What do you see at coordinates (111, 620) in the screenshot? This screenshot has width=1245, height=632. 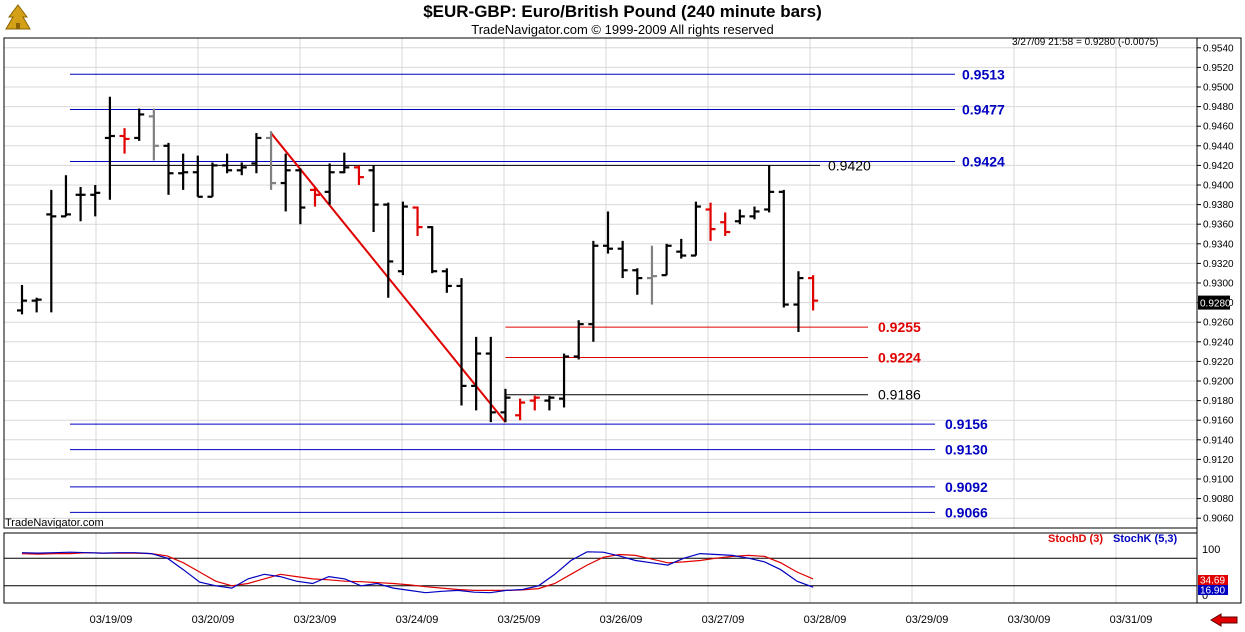 I see `x-tick-label: 03/19/09` at bounding box center [111, 620].